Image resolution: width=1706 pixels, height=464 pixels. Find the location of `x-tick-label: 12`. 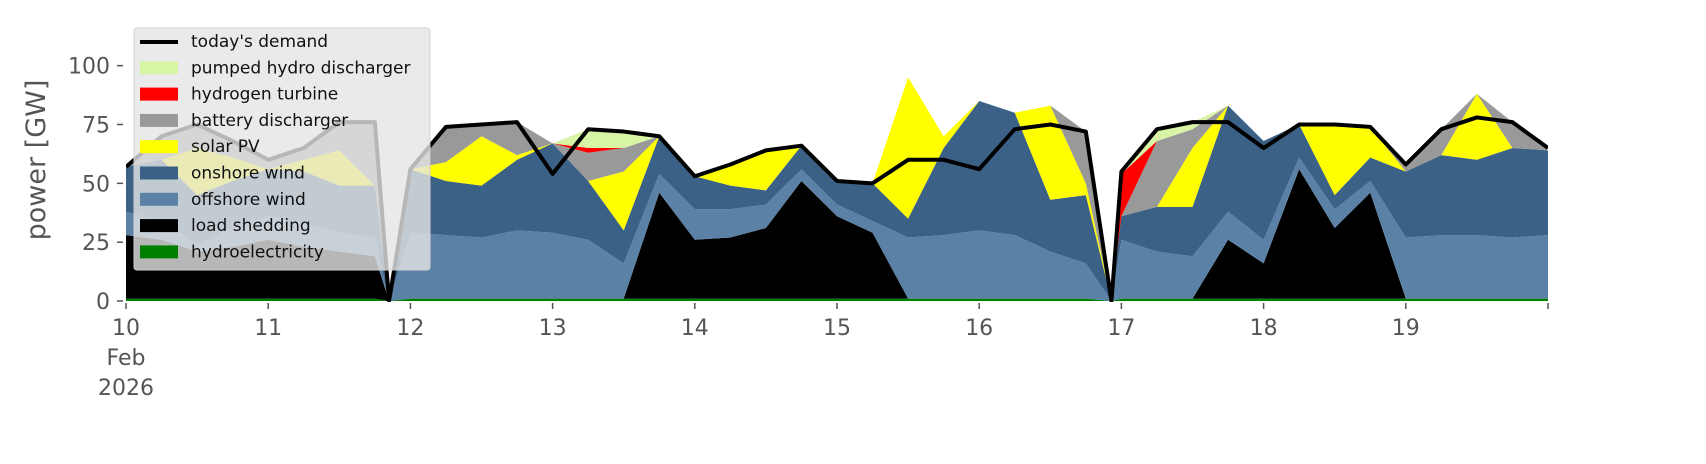

x-tick-label: 12 is located at coordinates (410, 328).